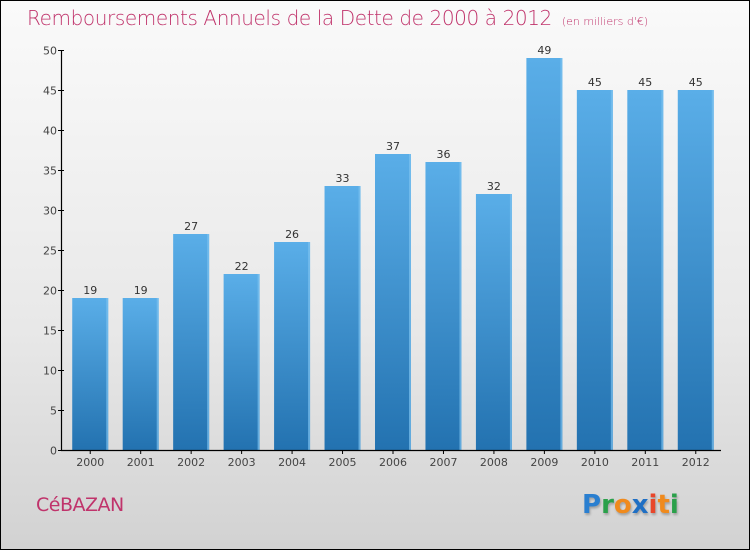 This screenshot has width=750, height=550. Describe the element at coordinates (241, 362) in the screenshot. I see `bar-2003` at that location.